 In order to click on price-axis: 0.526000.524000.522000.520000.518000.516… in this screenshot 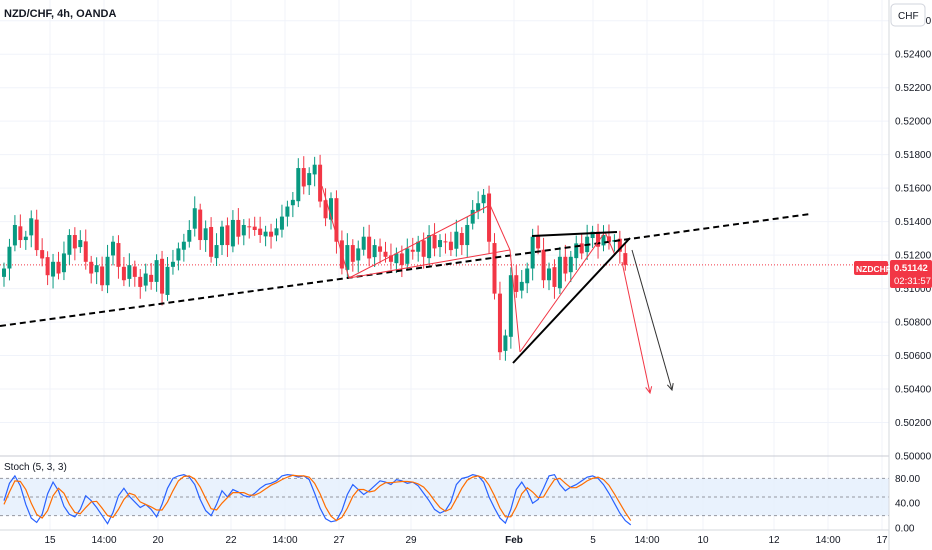, I will do `click(913, 239)`.